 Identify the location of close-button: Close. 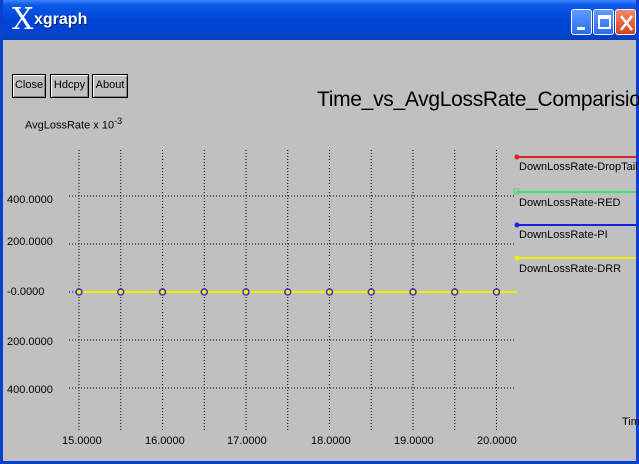
(29, 86).